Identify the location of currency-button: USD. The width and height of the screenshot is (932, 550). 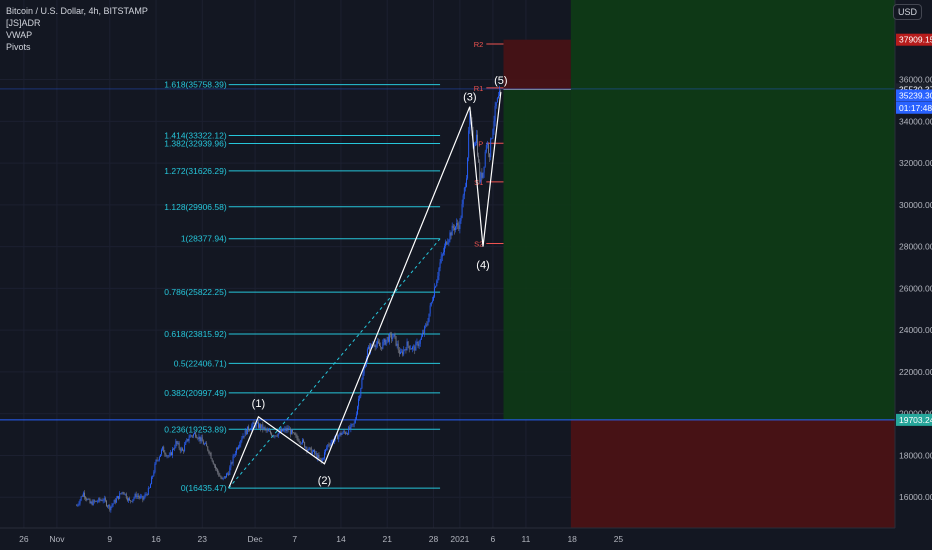
(907, 12).